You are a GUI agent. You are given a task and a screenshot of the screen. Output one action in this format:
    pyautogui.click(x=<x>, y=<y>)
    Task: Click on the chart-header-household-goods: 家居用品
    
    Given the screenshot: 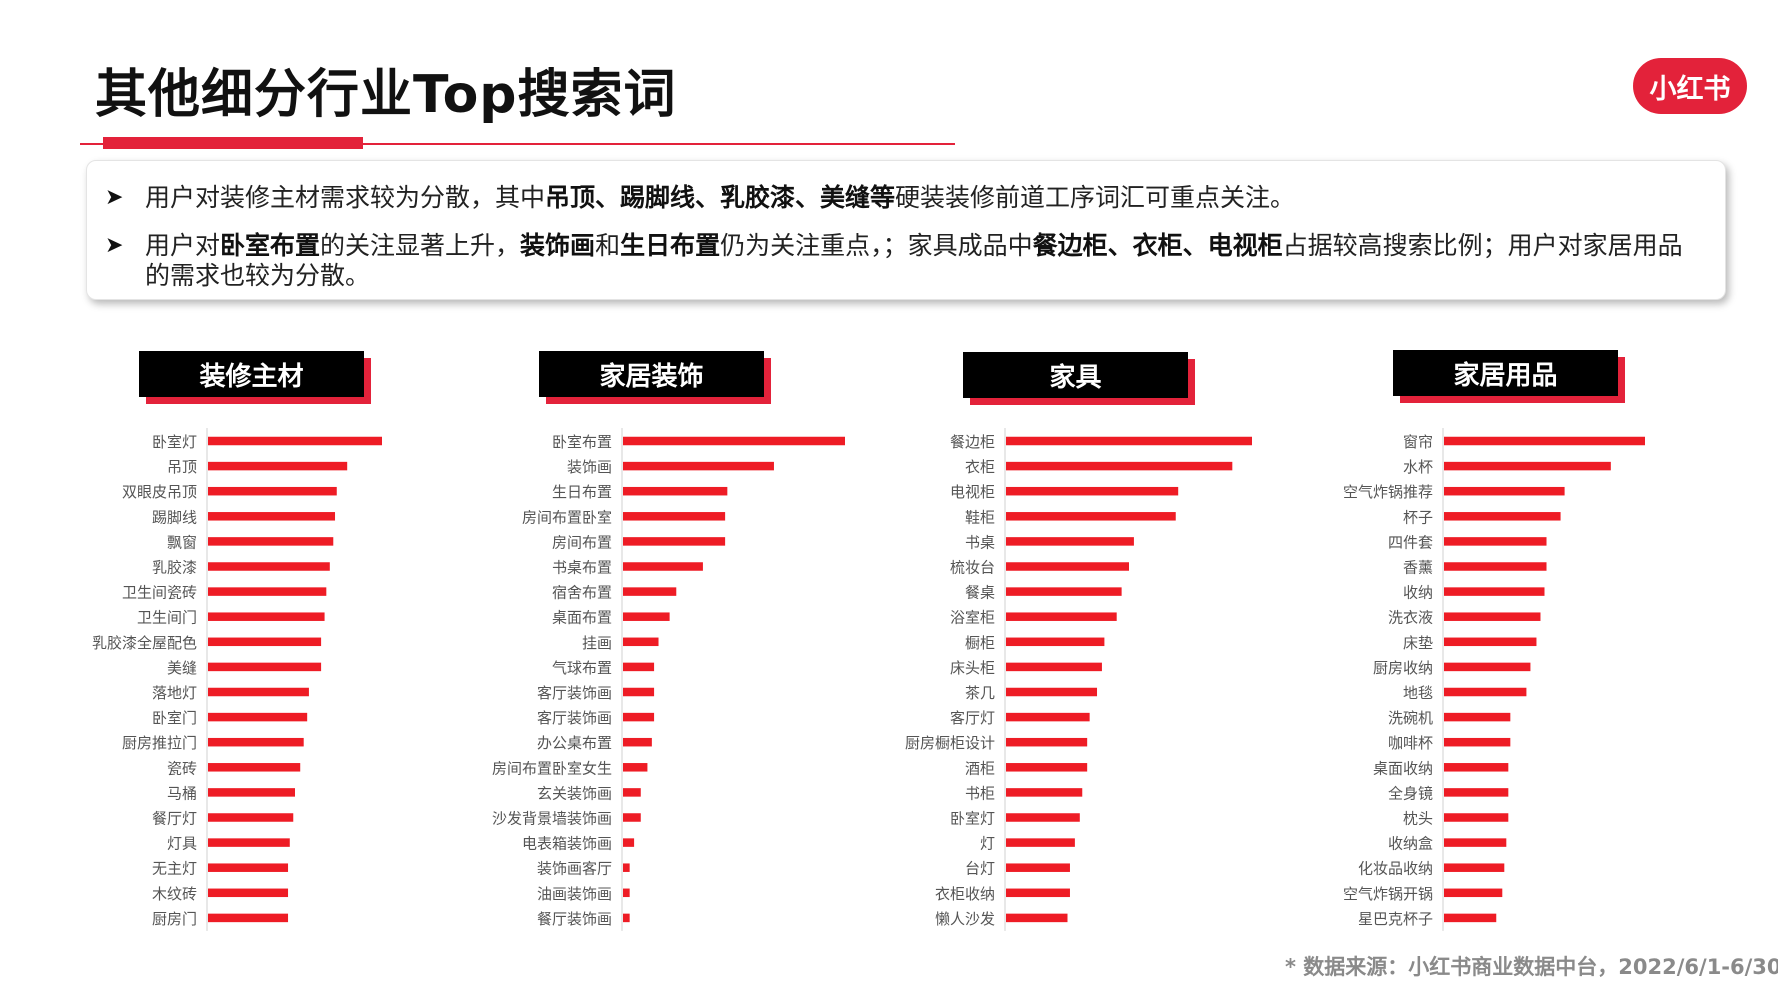 What is the action you would take?
    pyautogui.click(x=1505, y=373)
    